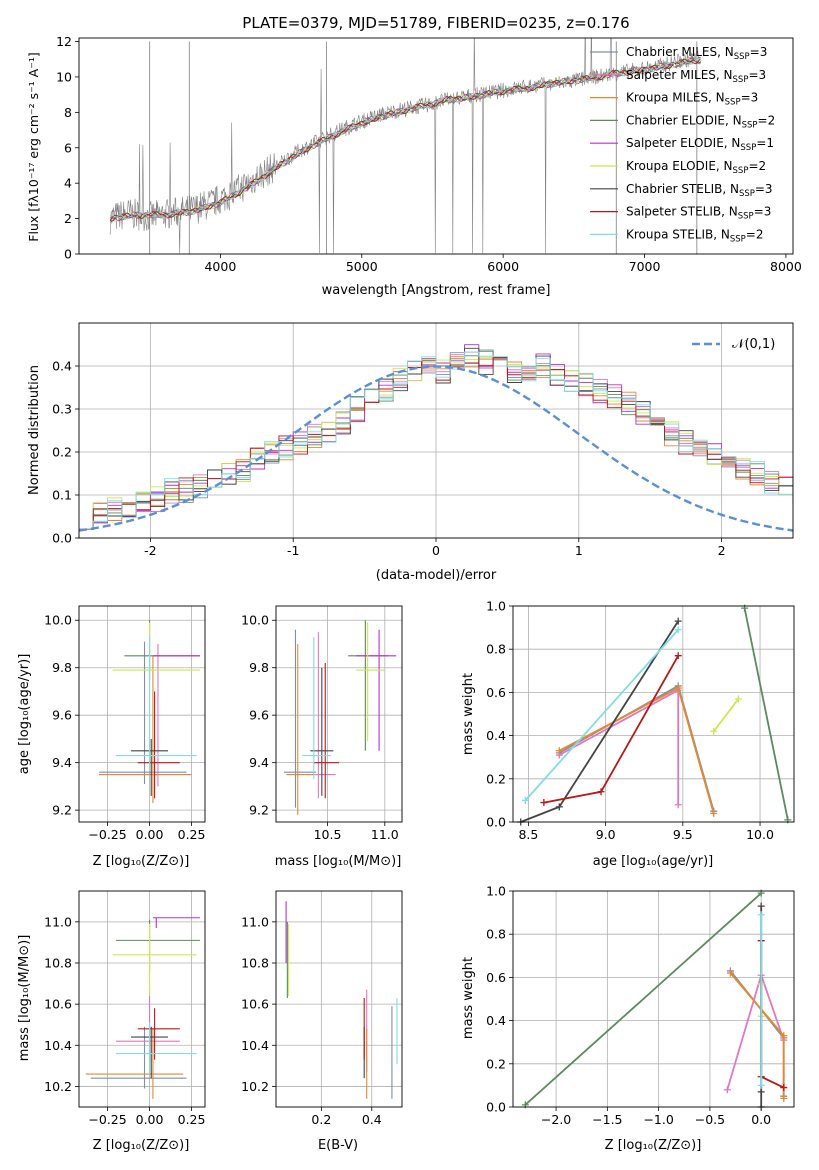  I want to click on ageZ-xlabel: Z [log₁₀(Z/Z⊙)], so click(141, 861).